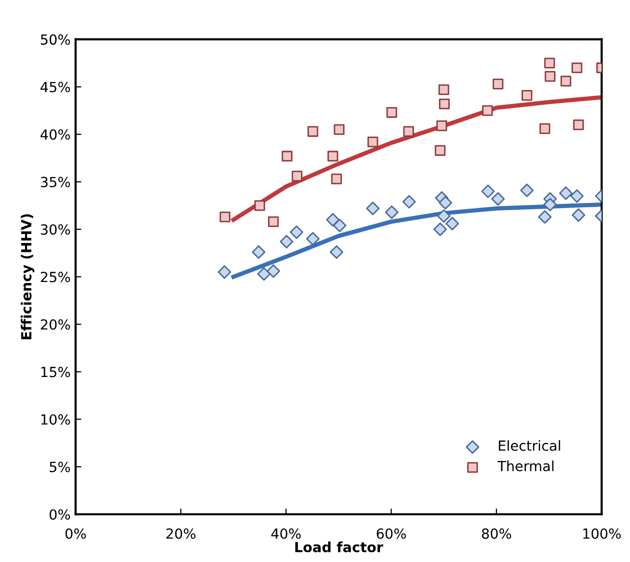 The height and width of the screenshot is (562, 630). I want to click on y-axis-title: Efficiency (HHV), so click(27, 277).